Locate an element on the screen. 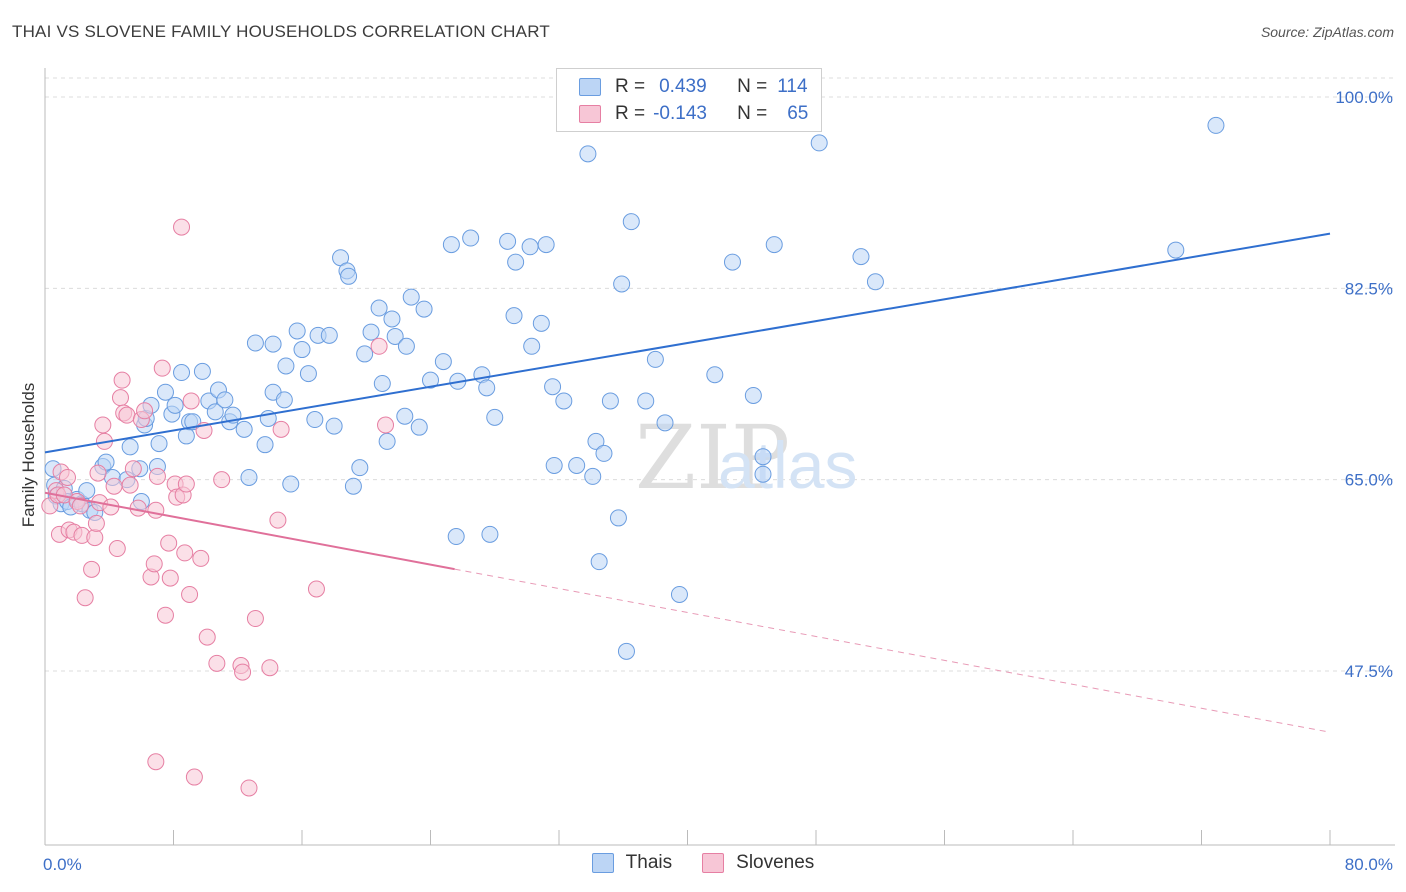 Image resolution: width=1406 pixels, height=892 pixels. y-tick-label: 47.5% is located at coordinates (1369, 671).